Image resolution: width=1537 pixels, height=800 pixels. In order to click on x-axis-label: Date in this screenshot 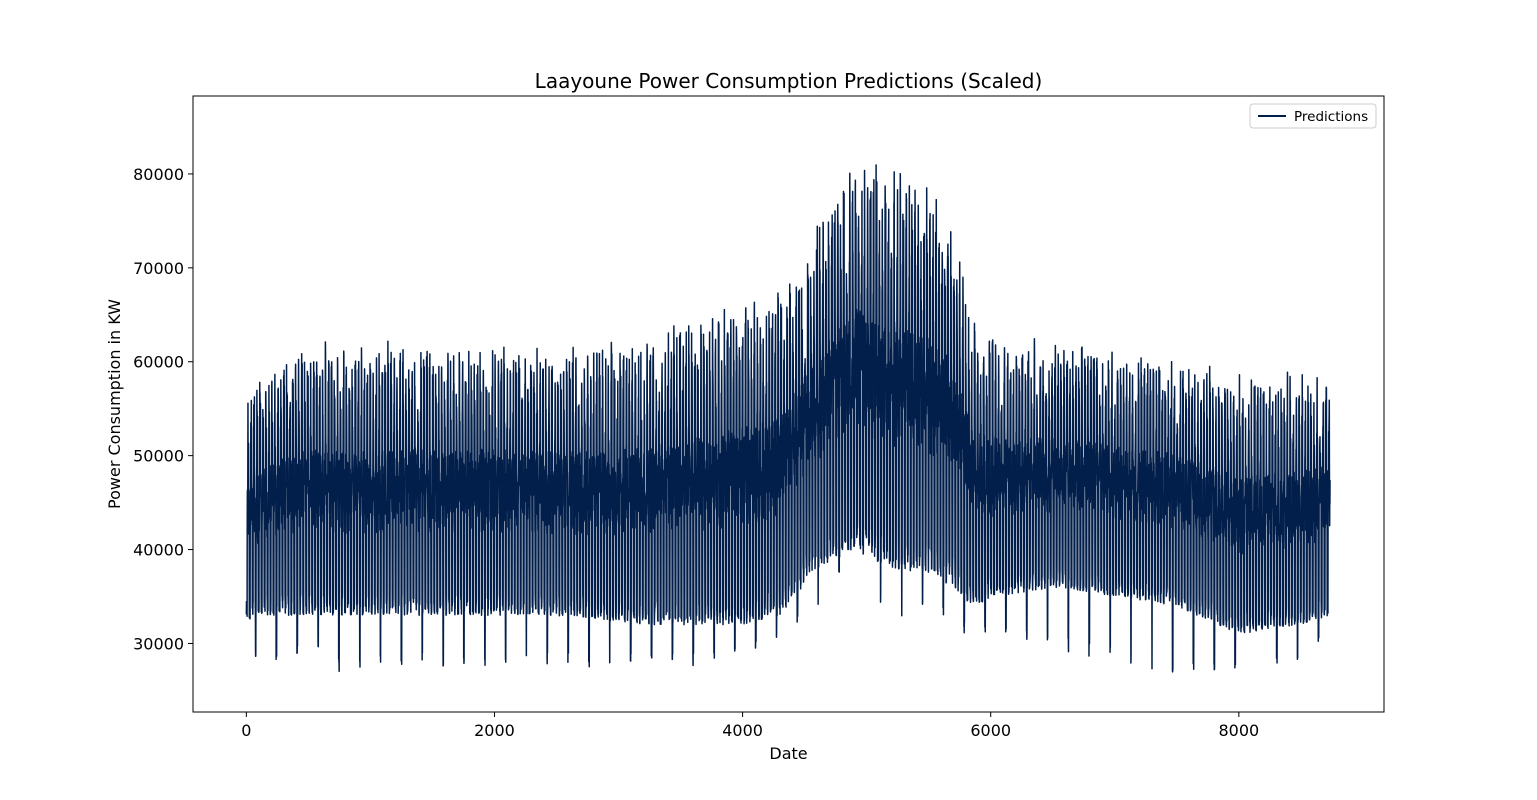, I will do `click(788, 753)`.